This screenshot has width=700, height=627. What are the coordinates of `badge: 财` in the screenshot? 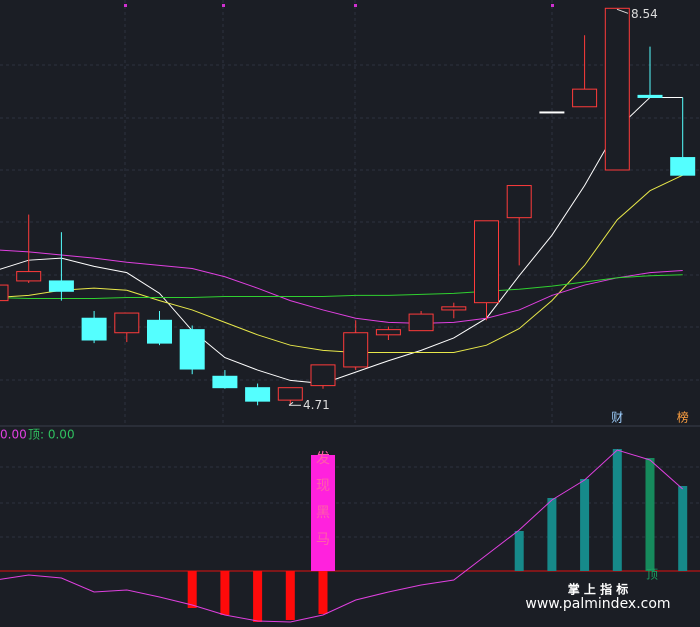 It's located at (617, 418).